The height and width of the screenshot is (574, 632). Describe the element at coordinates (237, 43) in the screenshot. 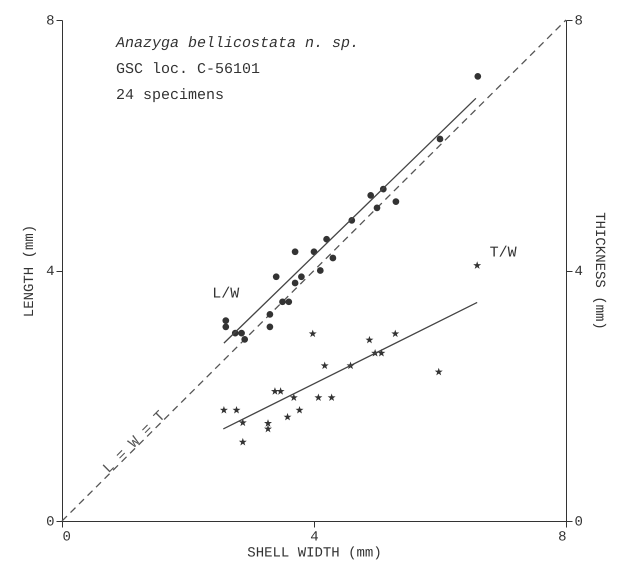

I see `annotation: Anazyga bellicostata n. sp.` at that location.